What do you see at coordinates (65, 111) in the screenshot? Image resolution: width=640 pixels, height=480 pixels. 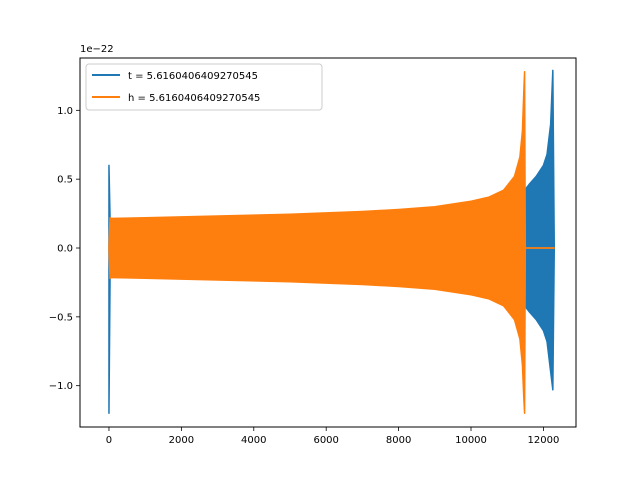 I see `y-tick-label: 1.0` at bounding box center [65, 111].